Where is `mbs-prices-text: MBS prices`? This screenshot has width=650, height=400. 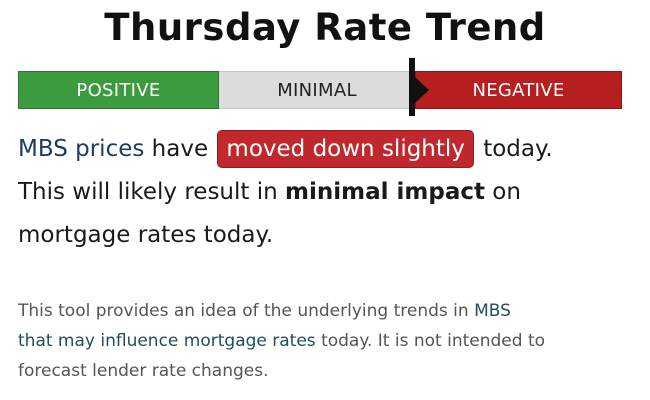 mbs-prices-text: MBS prices is located at coordinates (81, 149).